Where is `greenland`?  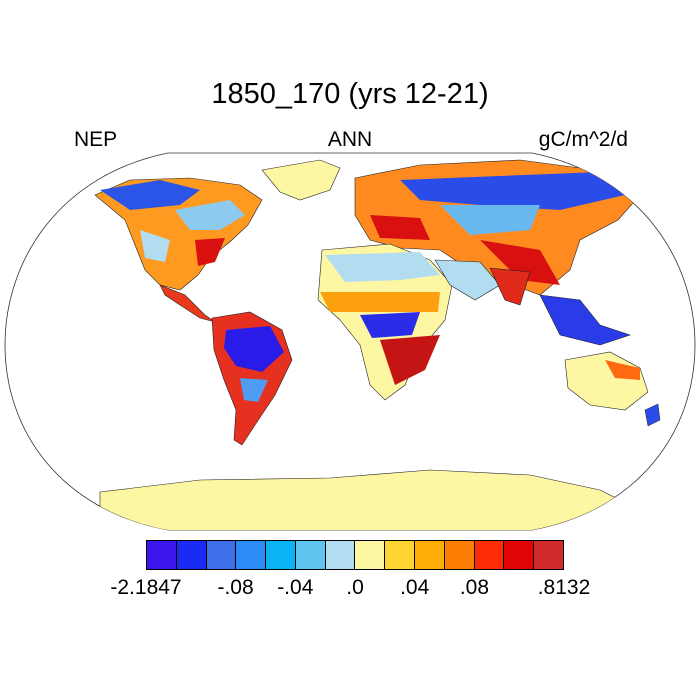 greenland is located at coordinates (301, 180).